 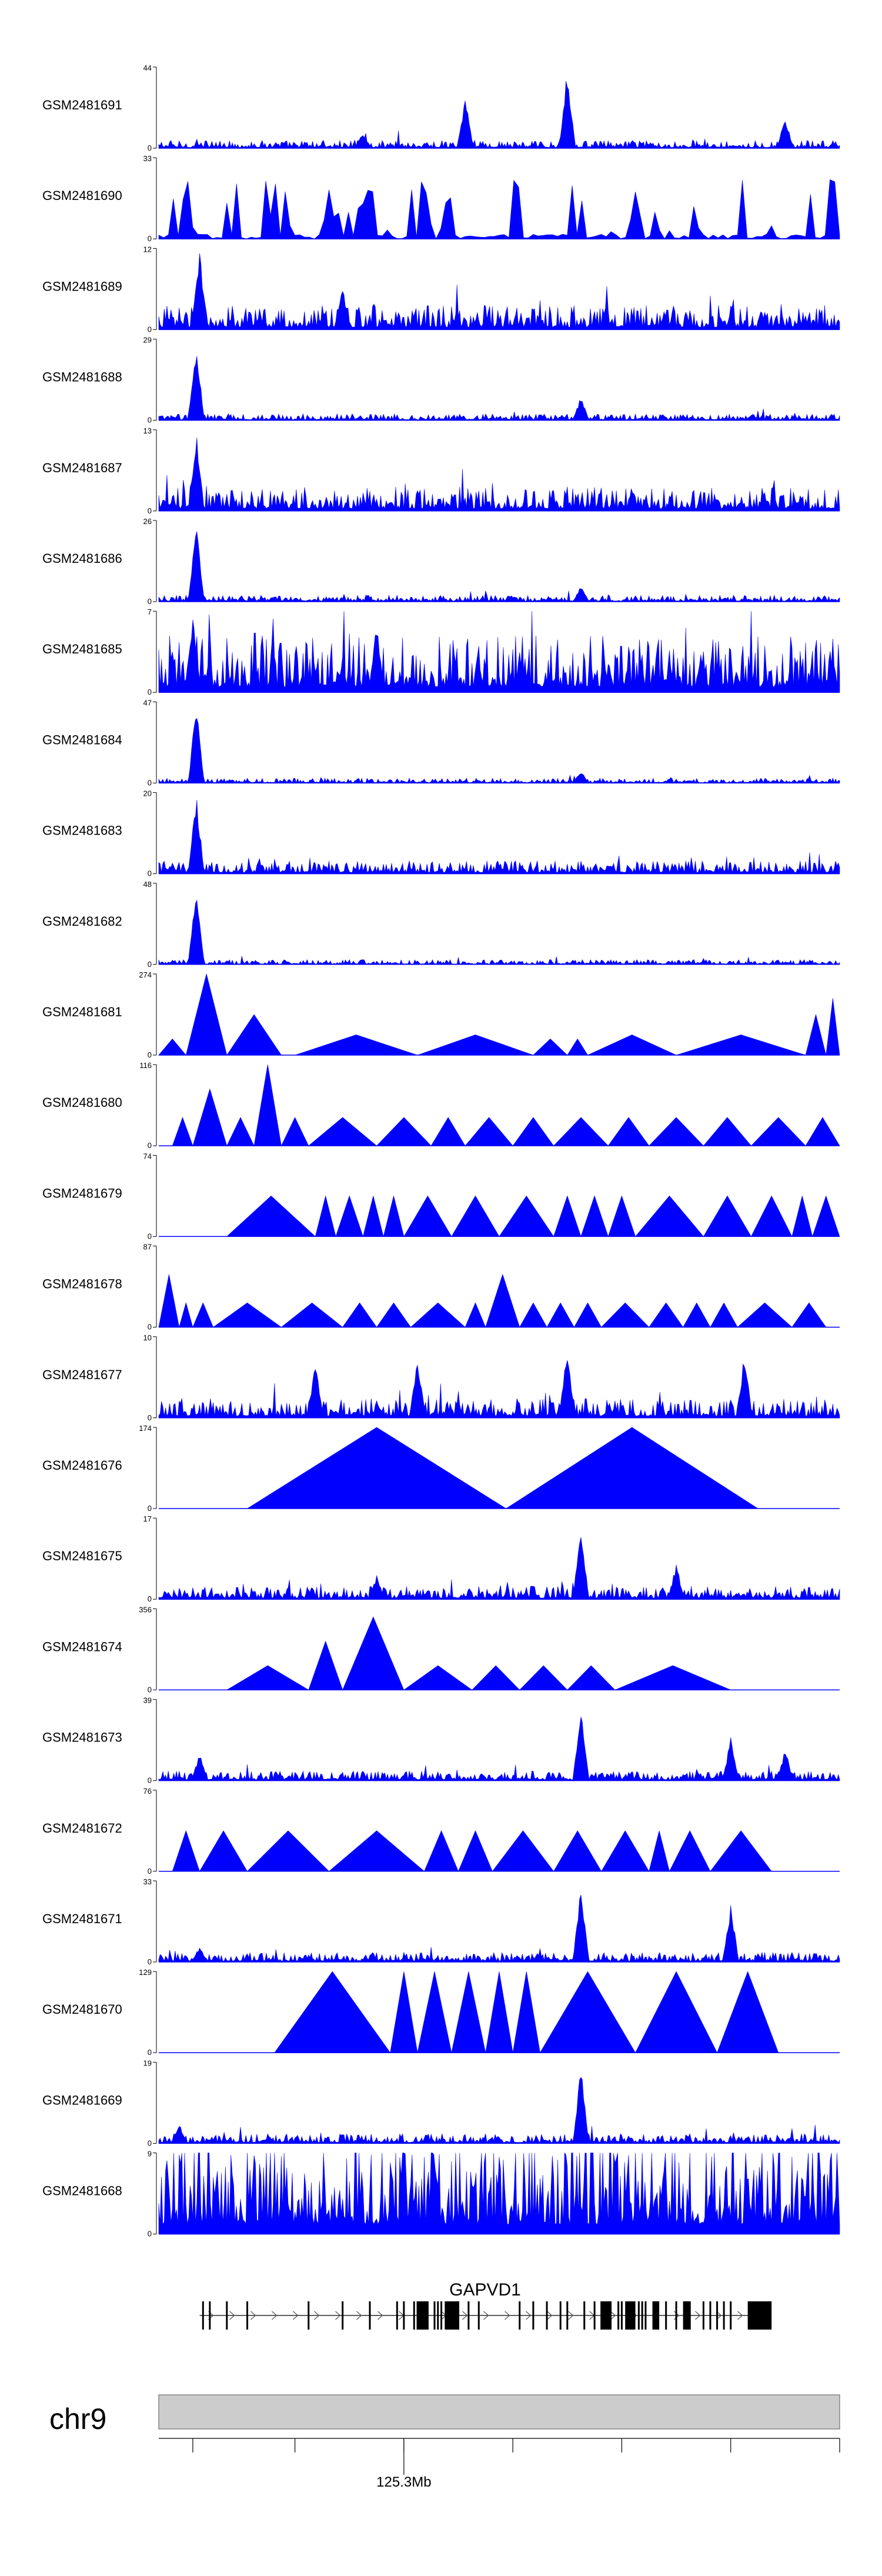 What do you see at coordinates (82, 649) in the screenshot?
I see `track-label: GSM2481685` at bounding box center [82, 649].